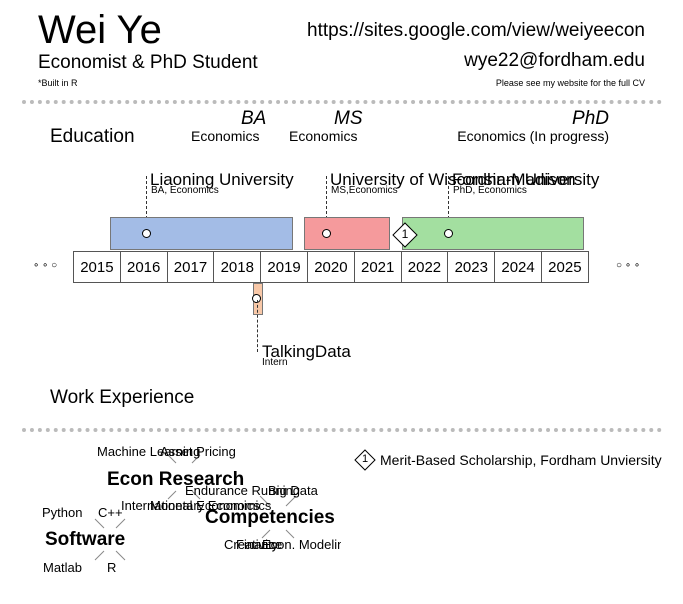 The width and height of the screenshot is (683, 604). What do you see at coordinates (198, 451) in the screenshot?
I see `skill-asset-pricing: Asset Pricing` at bounding box center [198, 451].